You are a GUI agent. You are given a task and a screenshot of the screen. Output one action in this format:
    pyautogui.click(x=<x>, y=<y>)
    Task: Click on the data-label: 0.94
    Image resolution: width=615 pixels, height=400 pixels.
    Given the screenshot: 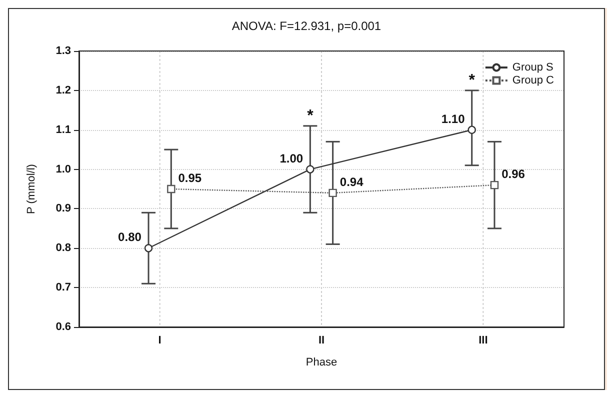 What is the action you would take?
    pyautogui.click(x=352, y=181)
    